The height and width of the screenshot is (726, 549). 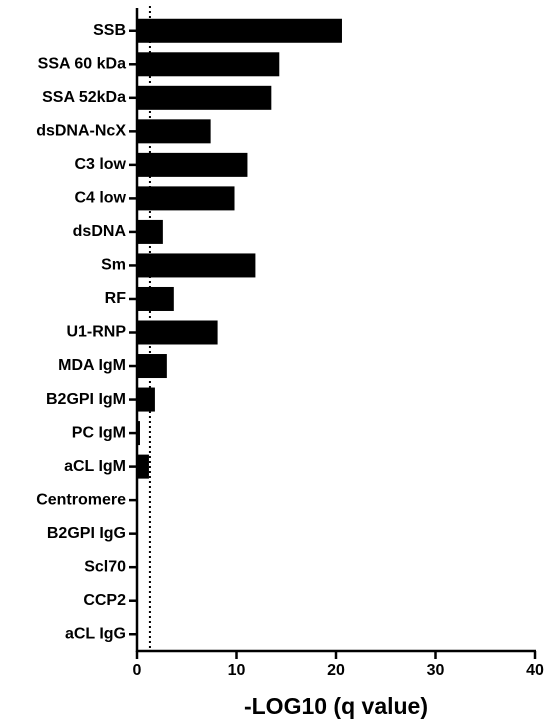 What do you see at coordinates (100, 231) in the screenshot?
I see `y-tick-label: dsDNA` at bounding box center [100, 231].